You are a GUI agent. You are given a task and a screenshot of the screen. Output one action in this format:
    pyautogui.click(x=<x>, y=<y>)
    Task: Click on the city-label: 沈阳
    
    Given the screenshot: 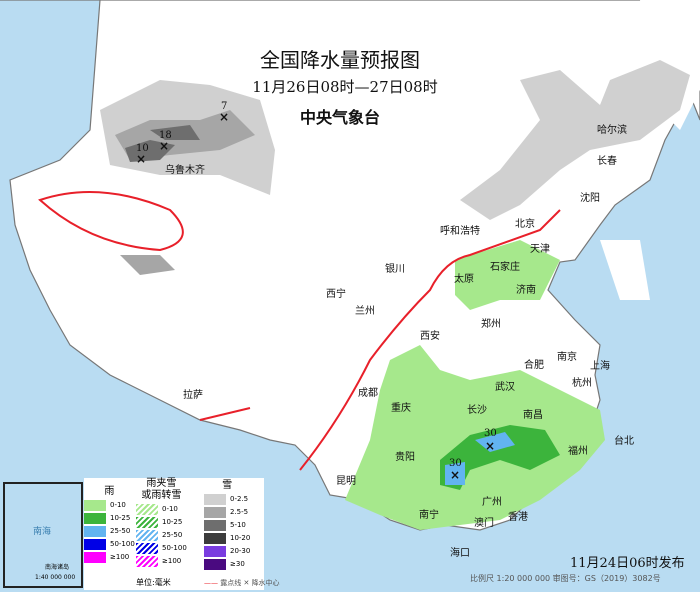 What is the action you would take?
    pyautogui.click(x=590, y=198)
    